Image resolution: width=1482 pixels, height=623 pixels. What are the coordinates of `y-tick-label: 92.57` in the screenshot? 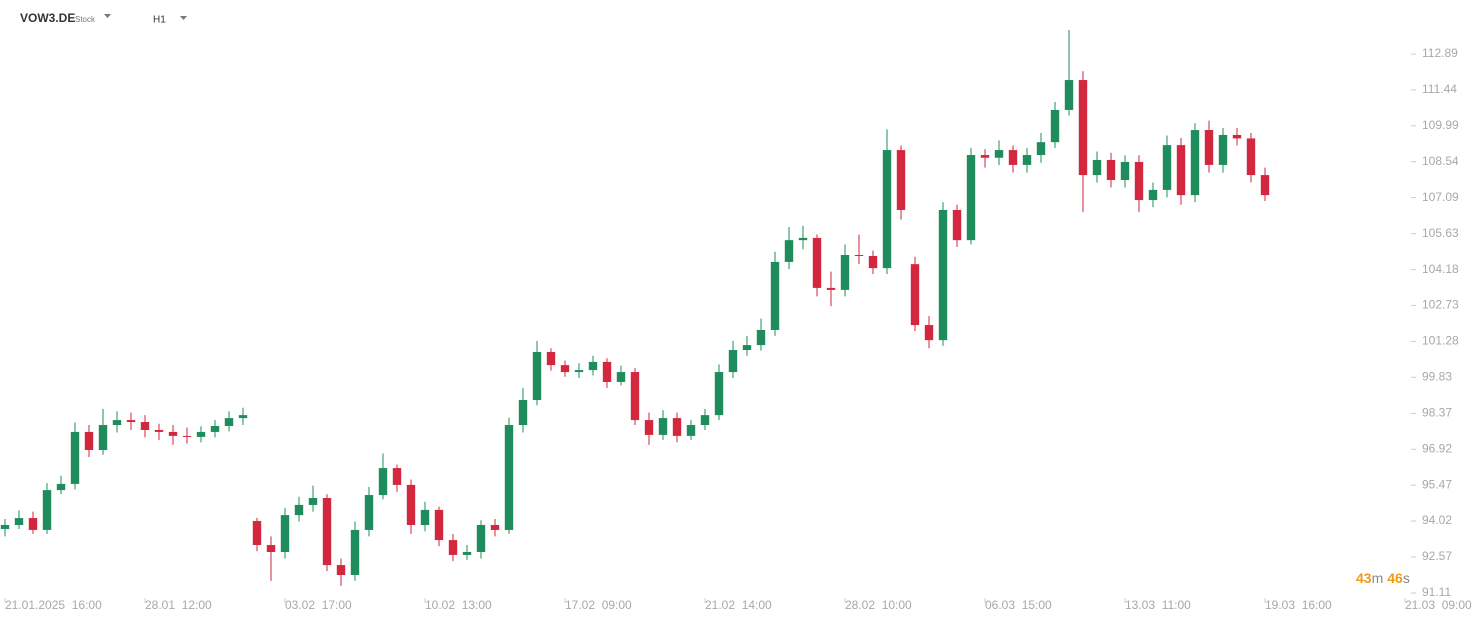 It's located at (1437, 556).